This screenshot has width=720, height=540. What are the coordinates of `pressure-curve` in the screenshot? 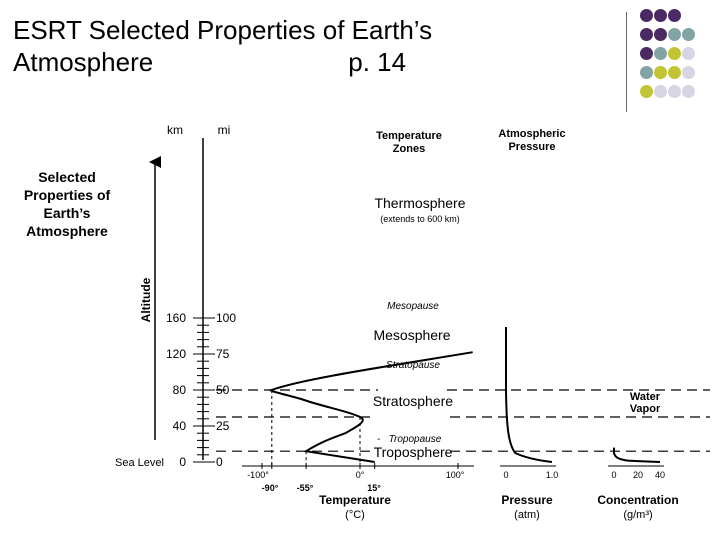 It's located at (529, 395).